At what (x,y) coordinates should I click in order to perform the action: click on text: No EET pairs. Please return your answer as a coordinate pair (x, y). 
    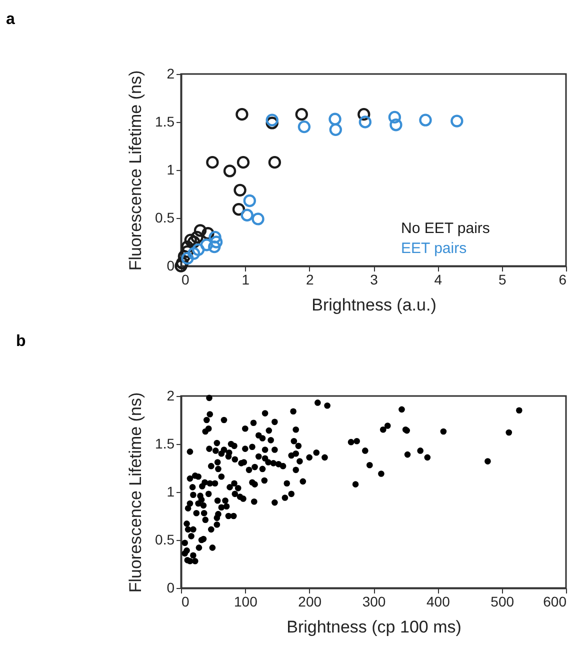
    Looking at the image, I should click on (445, 228).